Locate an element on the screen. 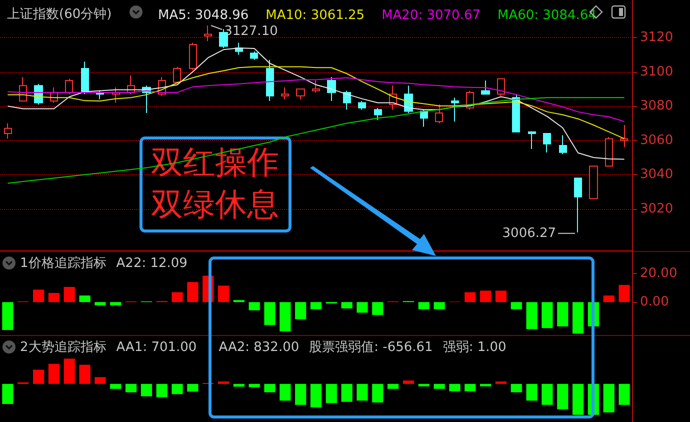  y-tick-label: 3080 is located at coordinates (657, 106).